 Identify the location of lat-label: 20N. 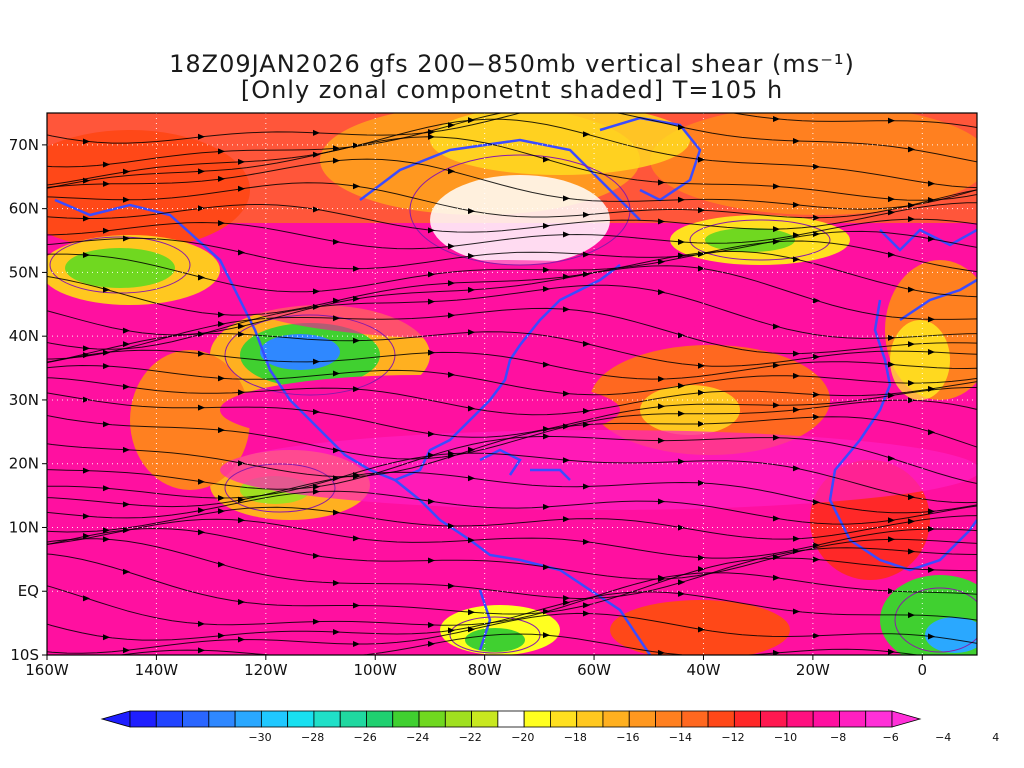
(24, 464).